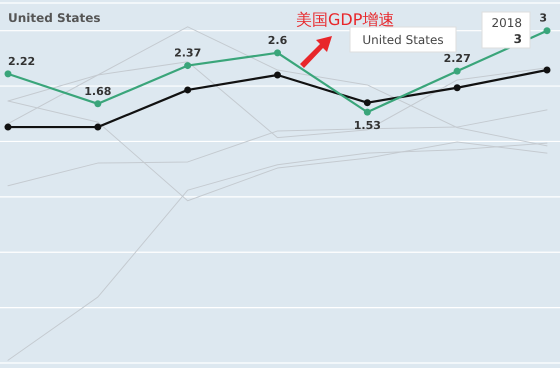 Image resolution: width=560 pixels, height=368 pixels. What do you see at coordinates (506, 23) in the screenshot?
I see `annotation: 2018` at bounding box center [506, 23].